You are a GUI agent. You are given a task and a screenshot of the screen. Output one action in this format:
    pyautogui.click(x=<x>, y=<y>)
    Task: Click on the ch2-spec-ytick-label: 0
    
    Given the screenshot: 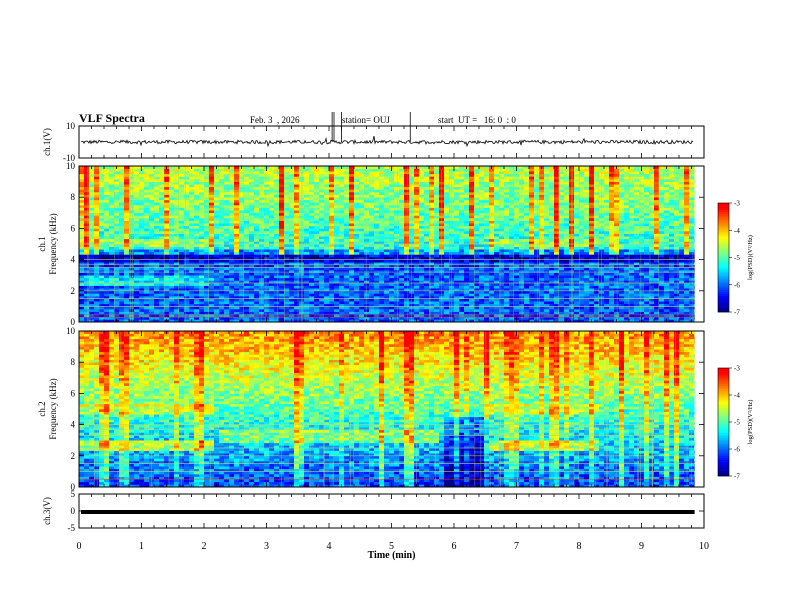 What is the action you would take?
    pyautogui.click(x=73, y=487)
    